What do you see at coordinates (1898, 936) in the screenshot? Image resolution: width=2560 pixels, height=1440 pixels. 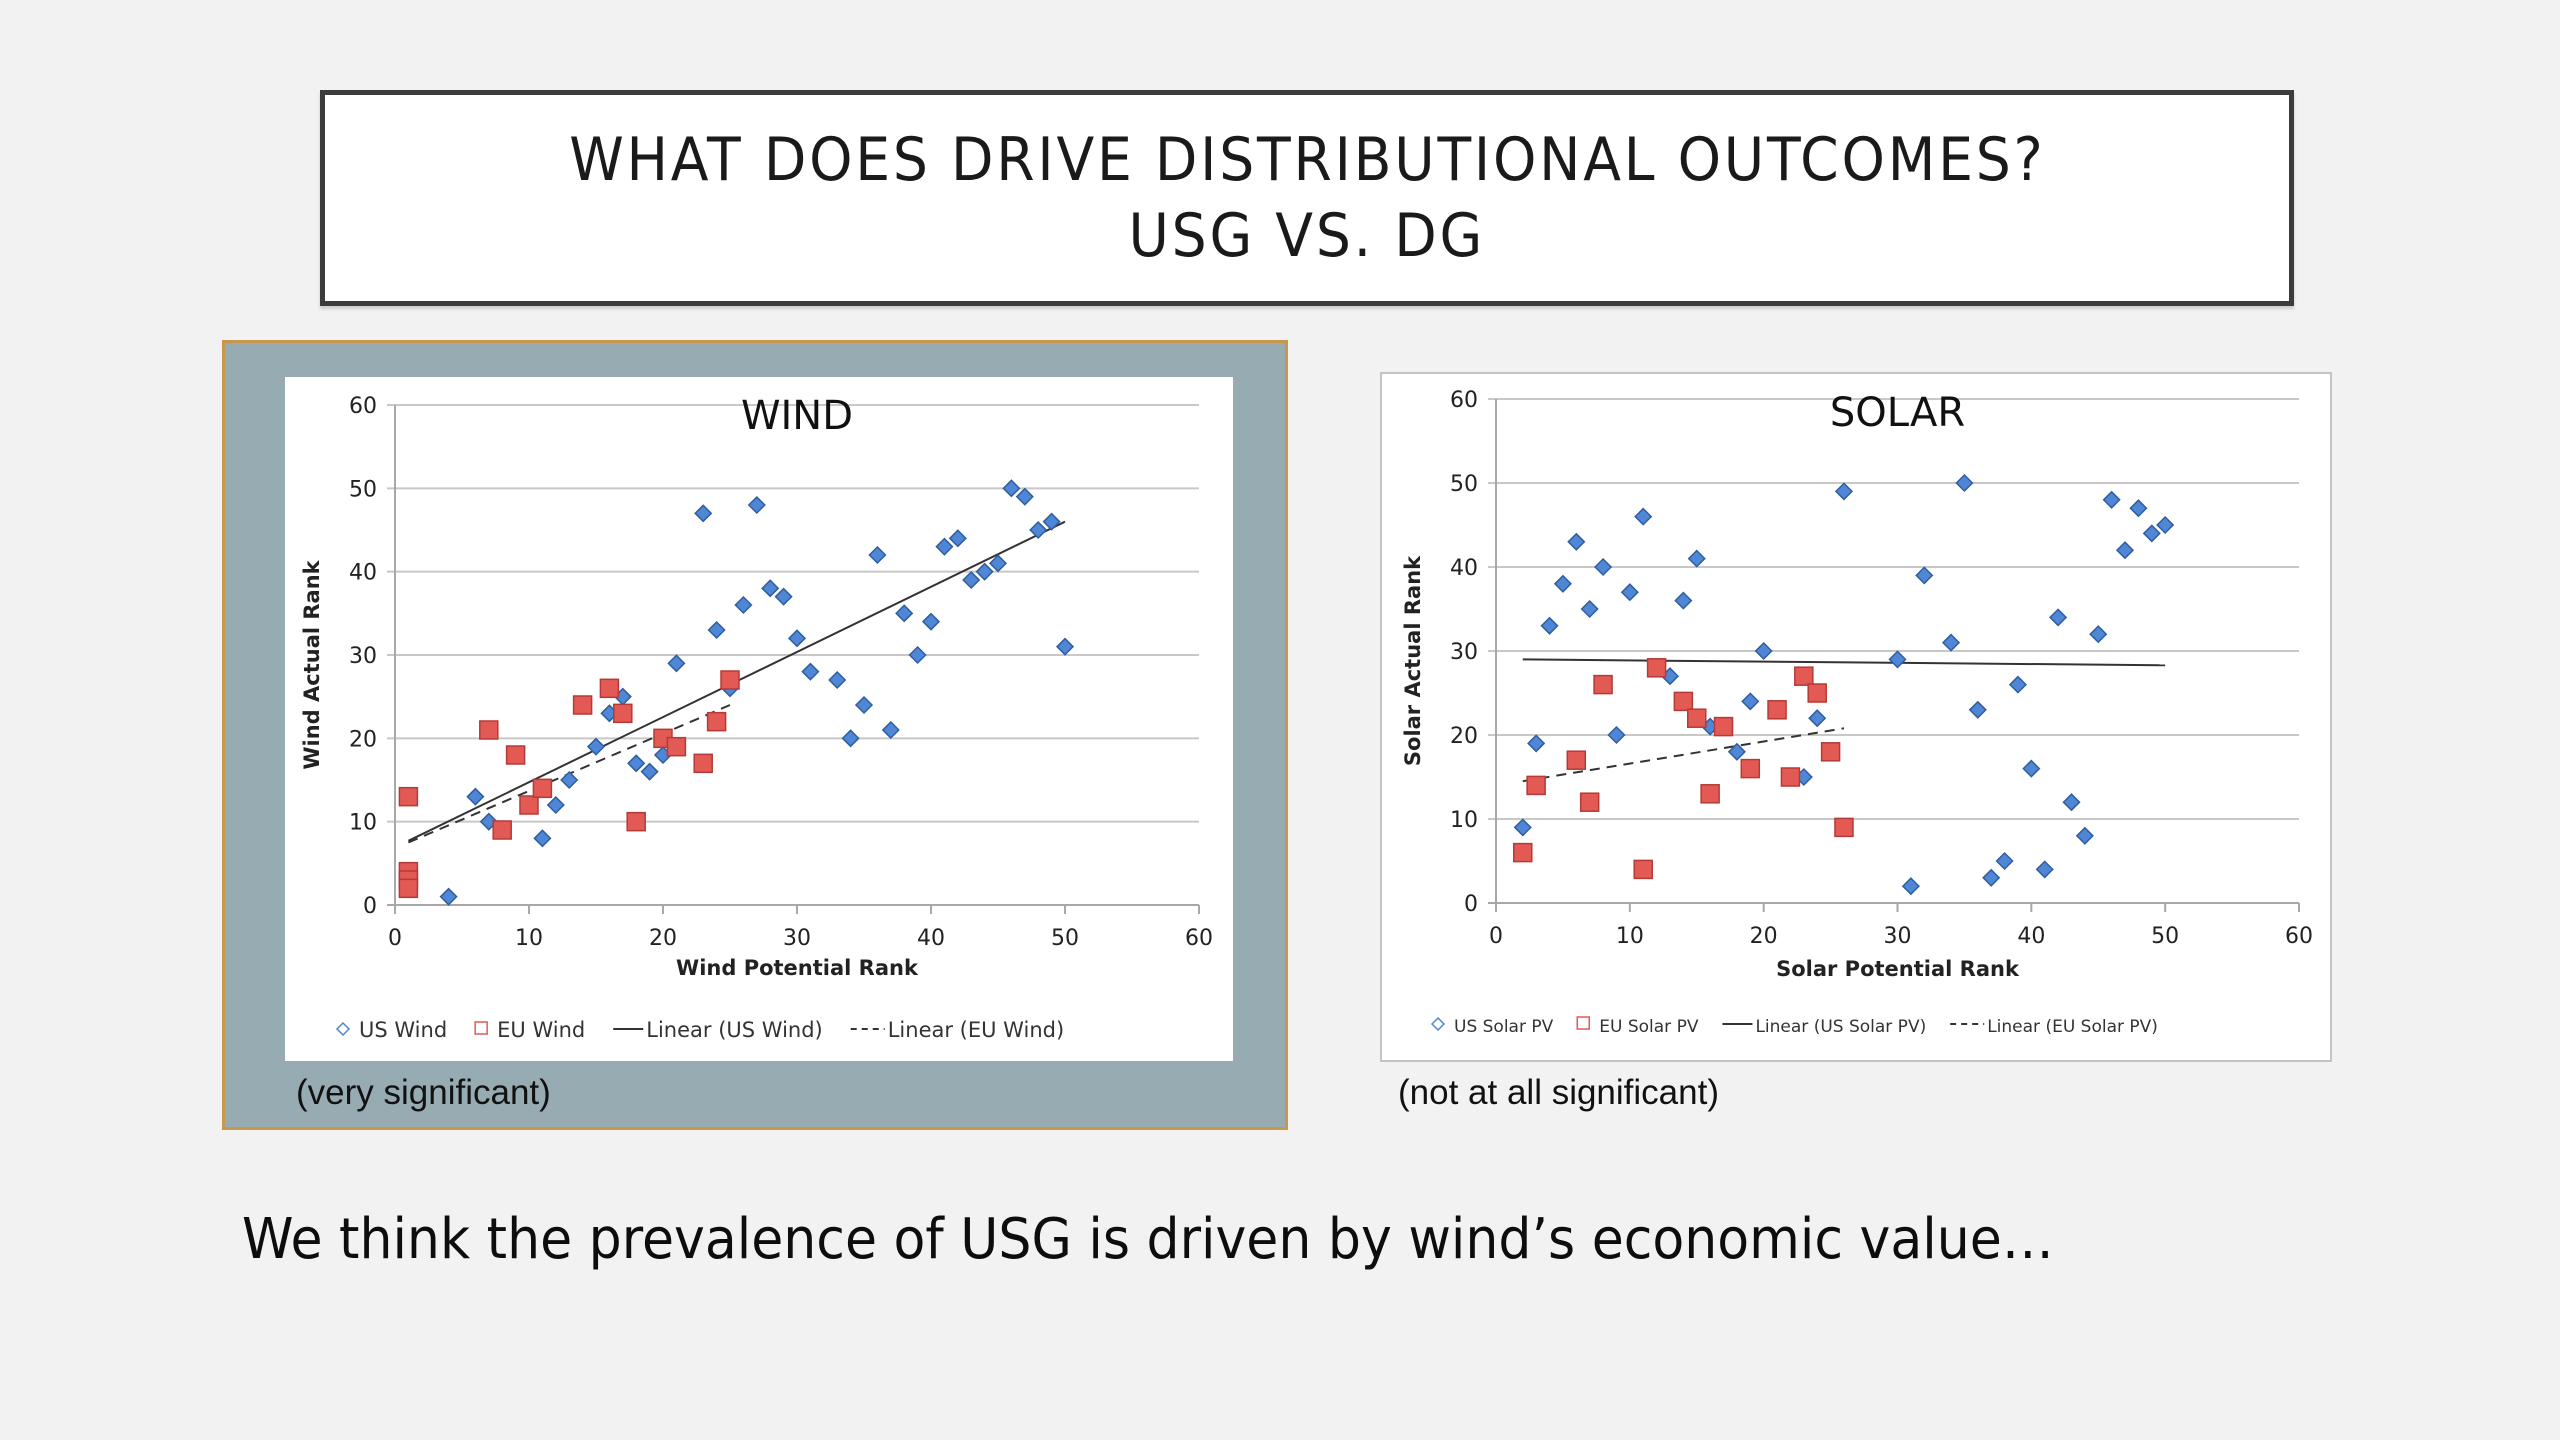 I see `solar-x-tick-label: 30` at bounding box center [1898, 936].